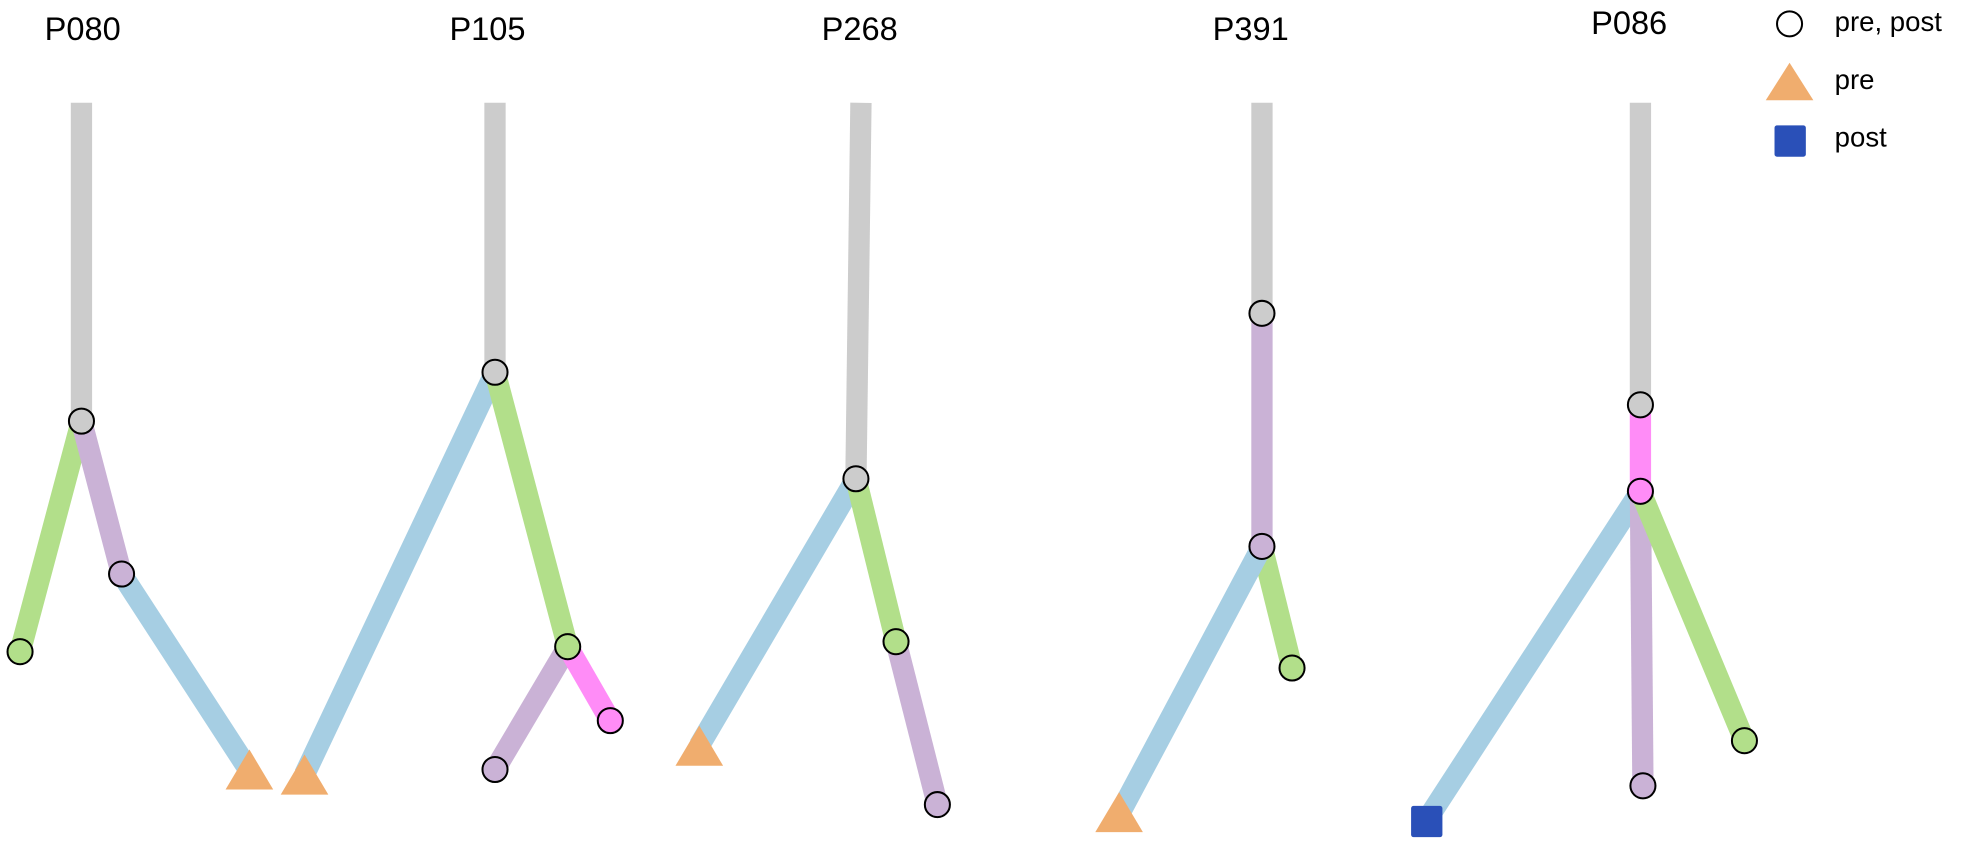 The height and width of the screenshot is (846, 1965). Describe the element at coordinates (1427, 821) in the screenshot. I see `node-post` at that location.